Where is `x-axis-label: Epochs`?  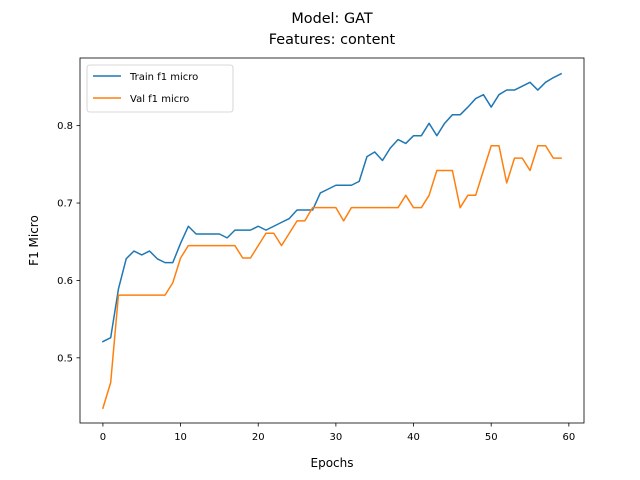 x-axis-label: Epochs is located at coordinates (332, 463).